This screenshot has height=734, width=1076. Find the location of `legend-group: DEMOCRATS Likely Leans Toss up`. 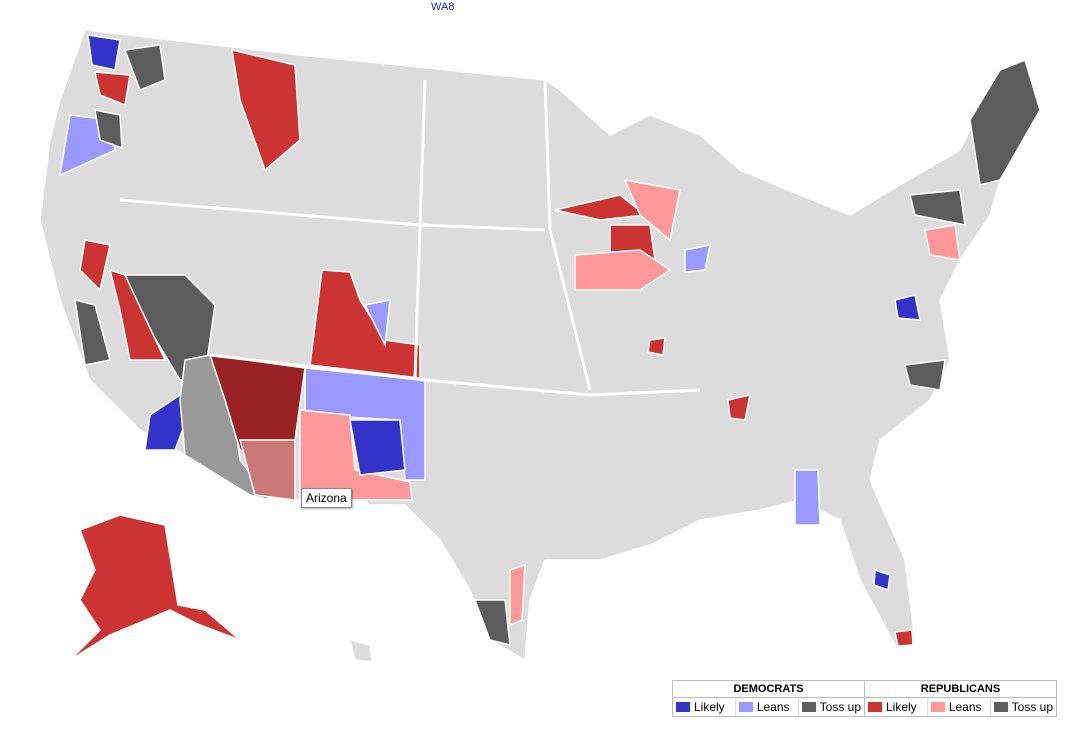

legend-group: DEMOCRATS Likely Leans Toss up is located at coordinates (769, 698).